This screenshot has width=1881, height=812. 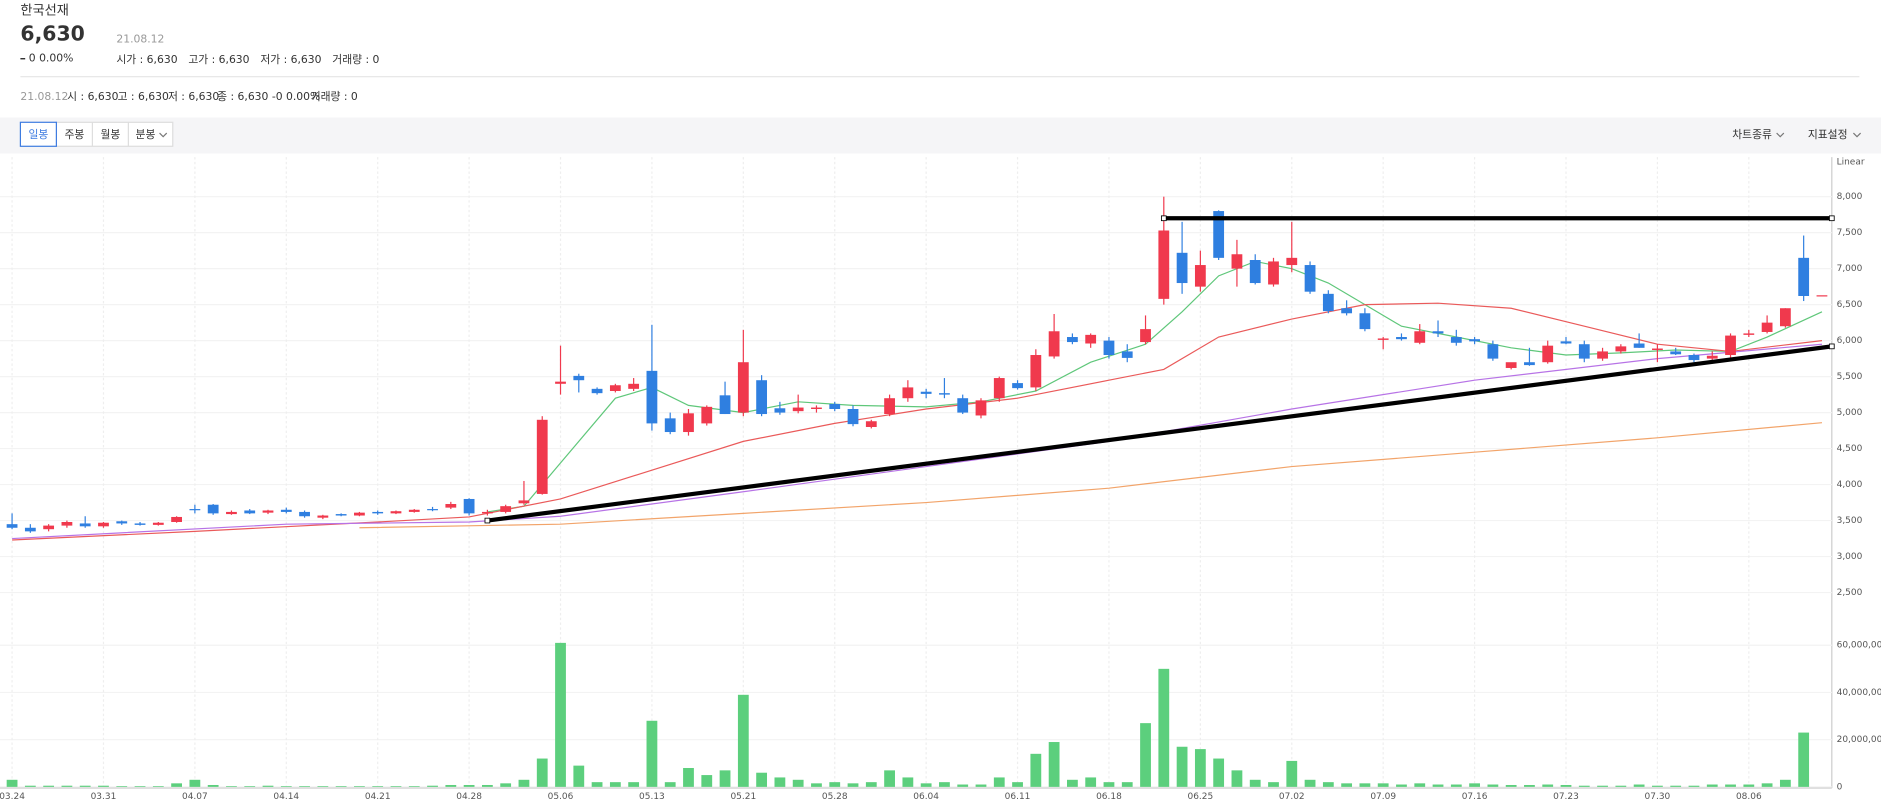 What do you see at coordinates (140, 39) in the screenshot?
I see `header-date: 21.08.12` at bounding box center [140, 39].